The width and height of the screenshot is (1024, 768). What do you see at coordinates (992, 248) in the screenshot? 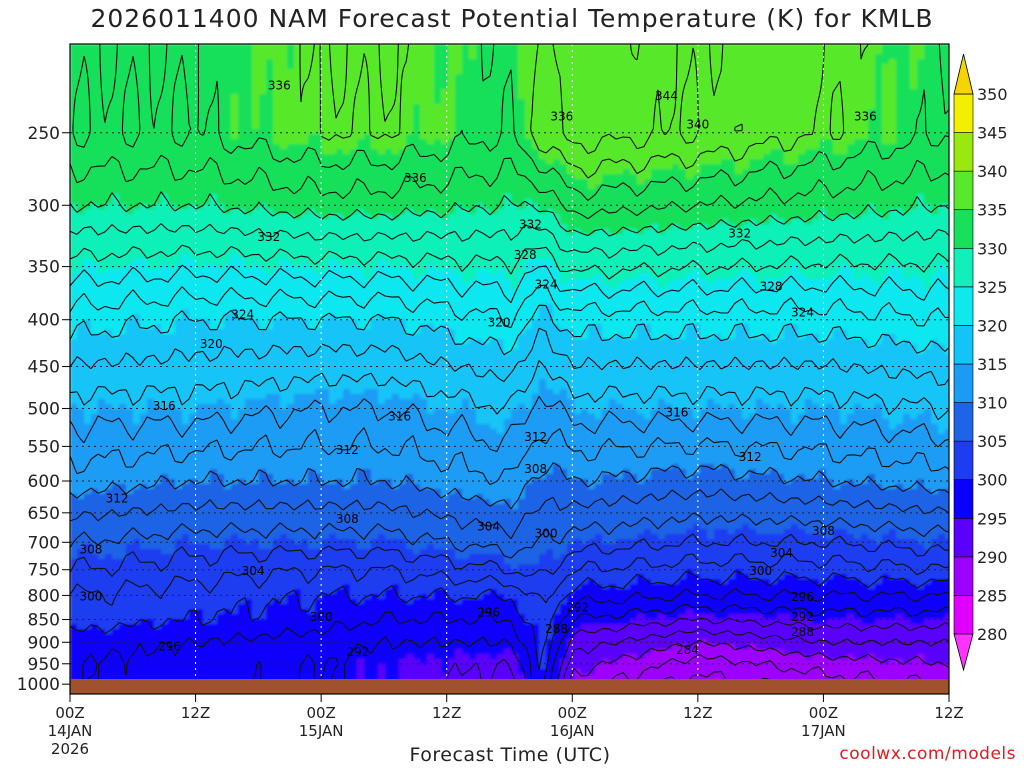
I see `colorbar-tick-label: 330` at bounding box center [992, 248].